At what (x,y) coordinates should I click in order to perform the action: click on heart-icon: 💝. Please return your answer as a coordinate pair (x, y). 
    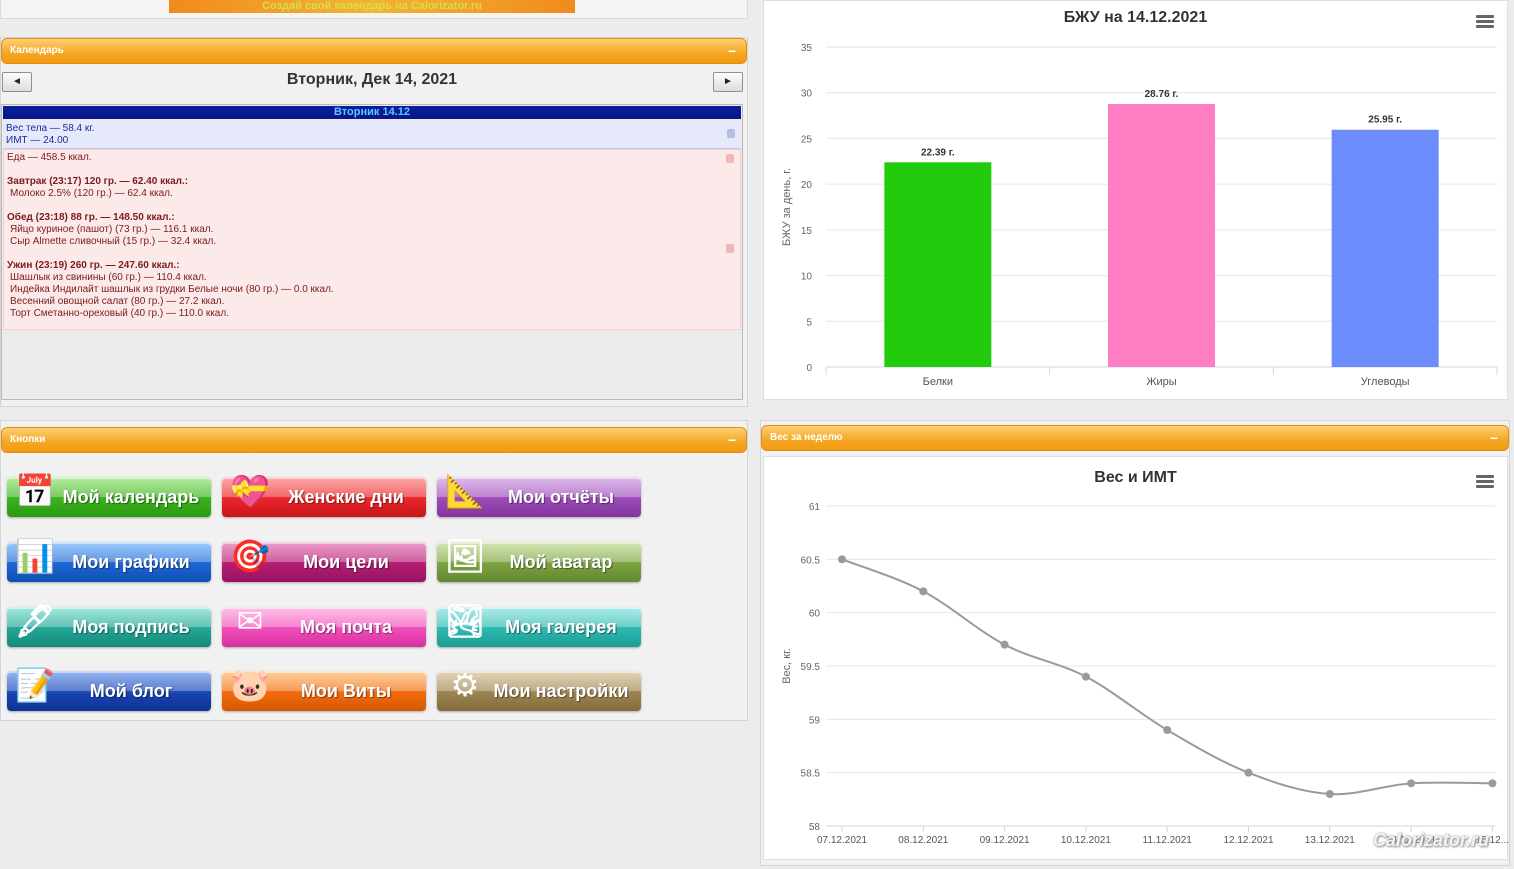
    Looking at the image, I should click on (250, 491).